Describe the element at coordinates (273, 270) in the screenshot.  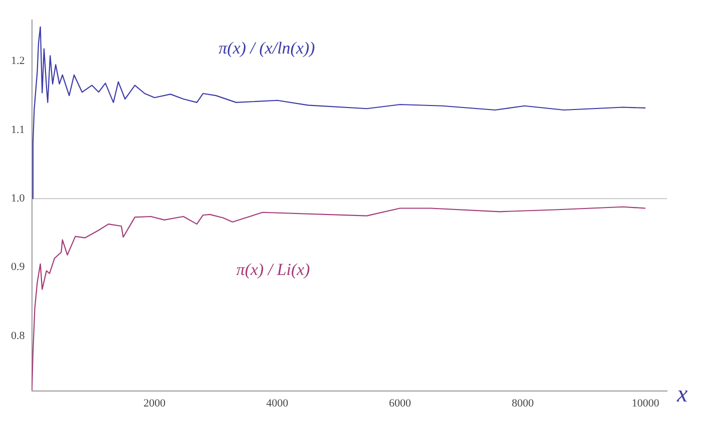
I see `text: π(x) / Li(x)` at that location.